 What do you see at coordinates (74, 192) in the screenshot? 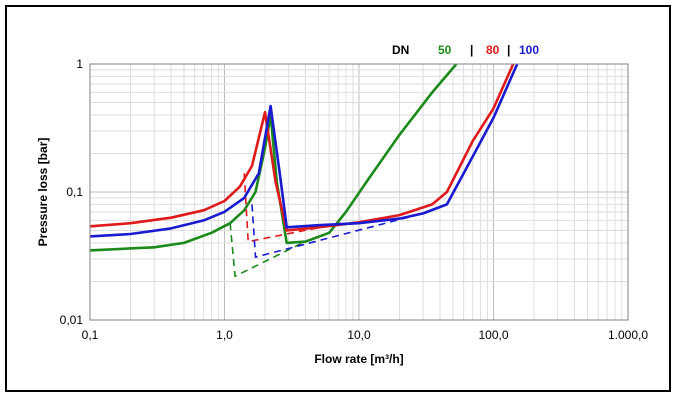
I see `y-tick-label: 0,1` at bounding box center [74, 192].